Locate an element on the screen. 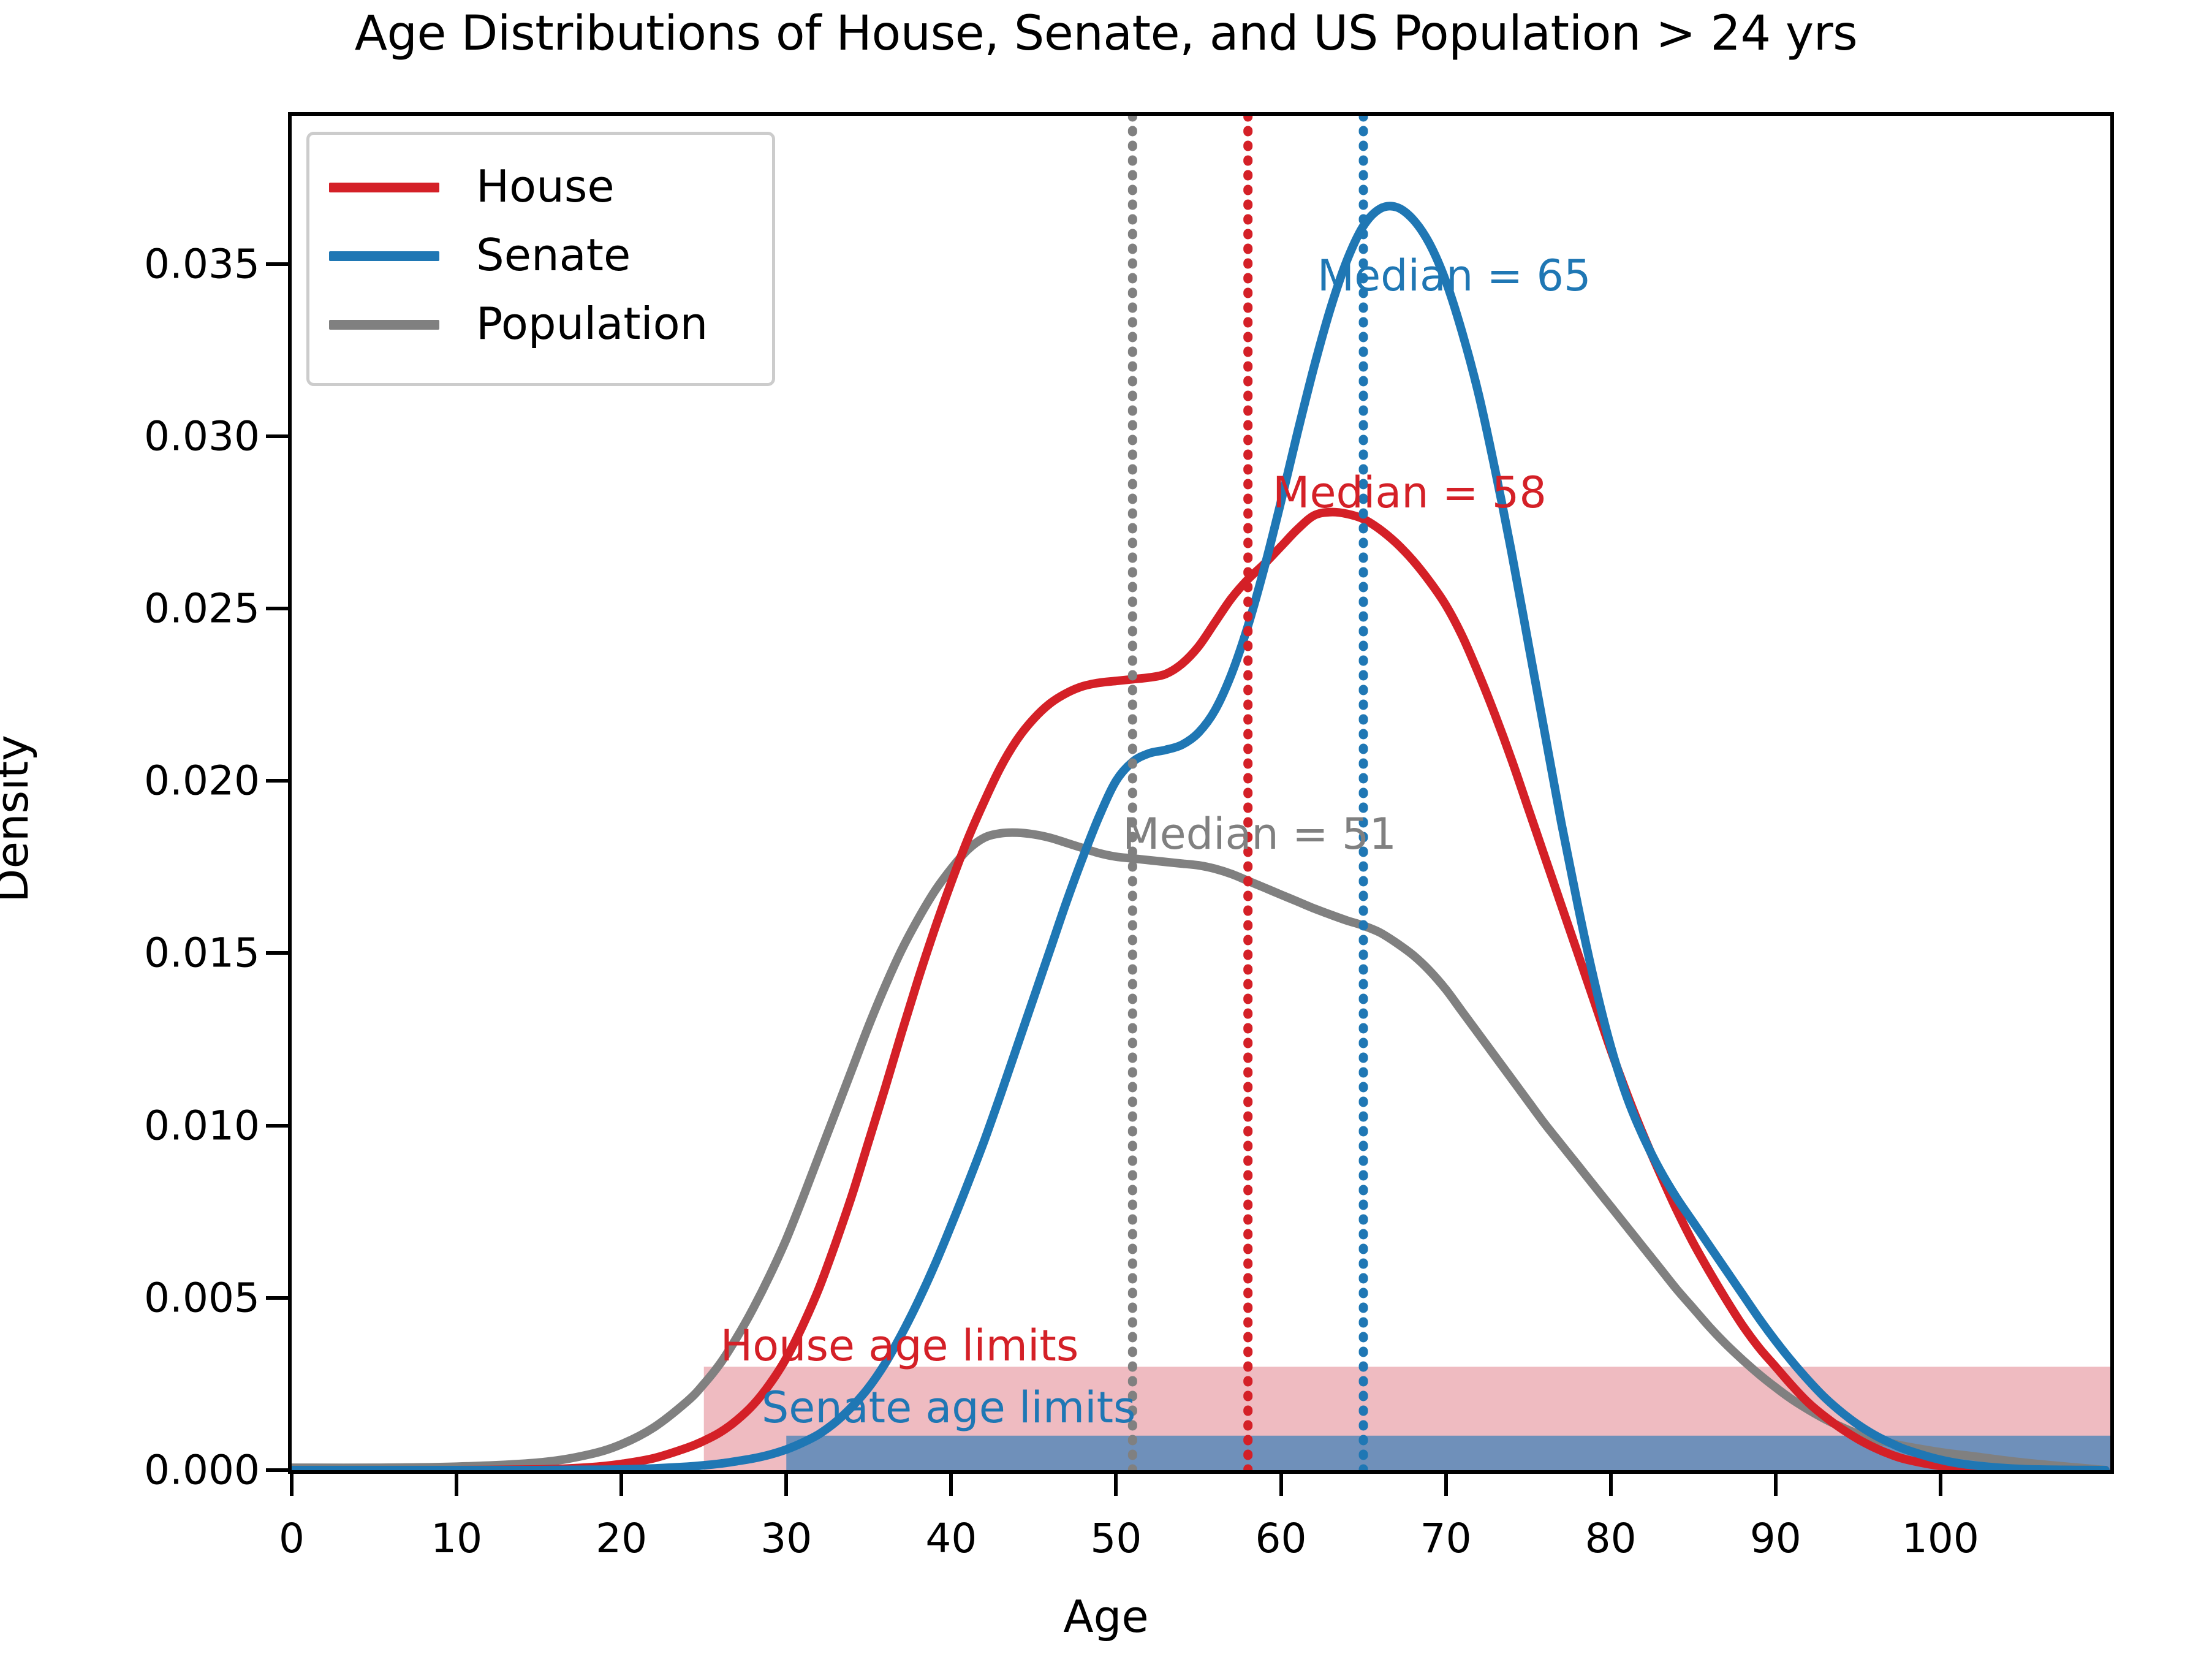 The height and width of the screenshot is (1665, 2212). legend-item-house: House is located at coordinates (543, 187).